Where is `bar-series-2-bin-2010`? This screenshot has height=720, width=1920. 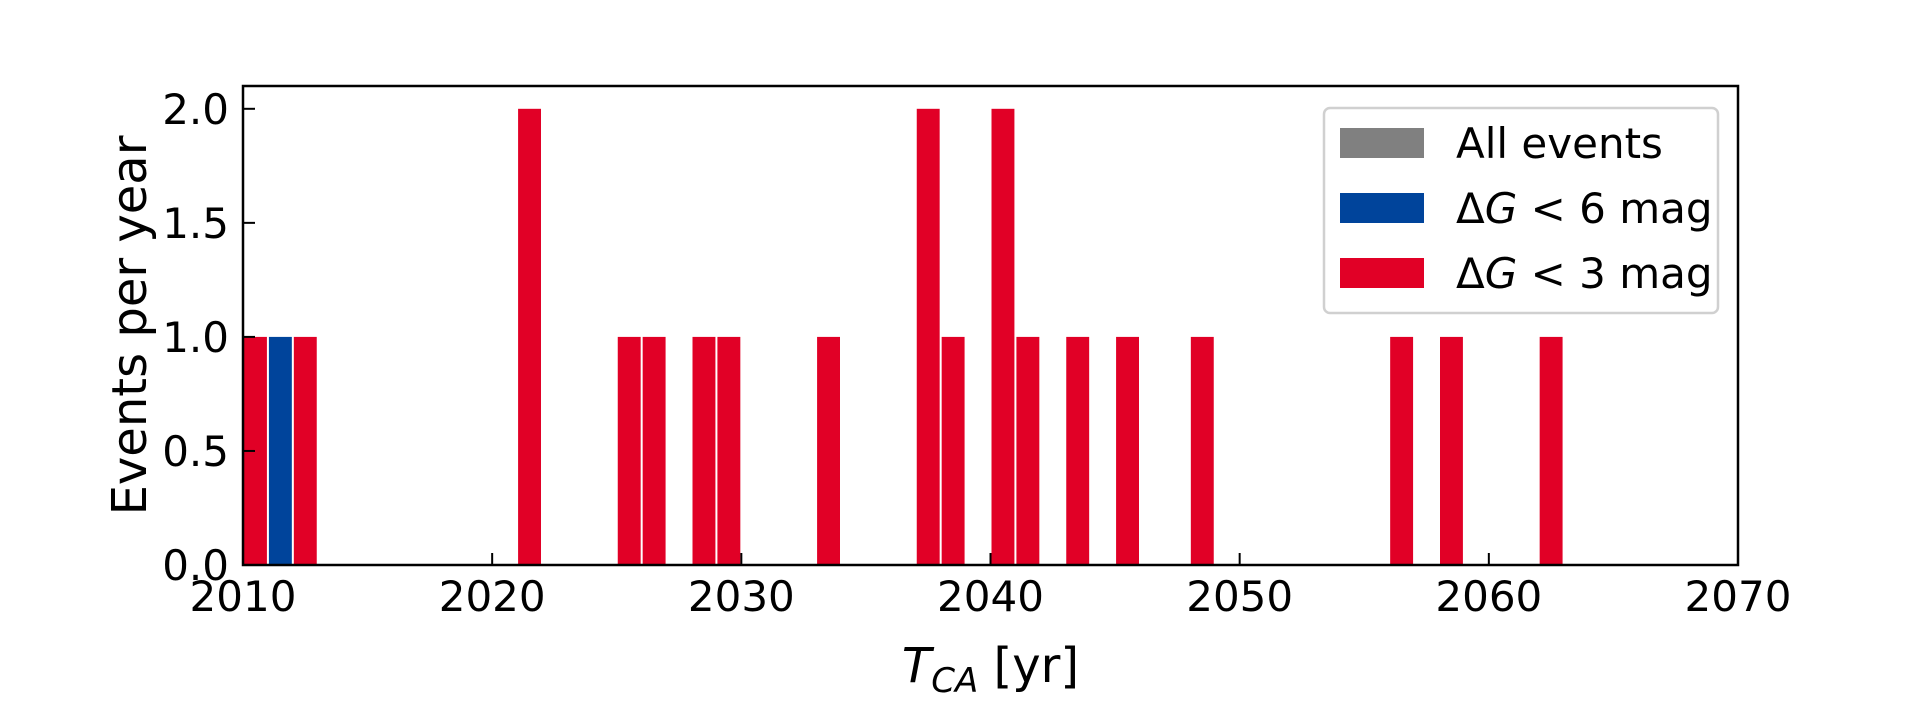
bar-series-2-bin-2010 is located at coordinates (255, 450).